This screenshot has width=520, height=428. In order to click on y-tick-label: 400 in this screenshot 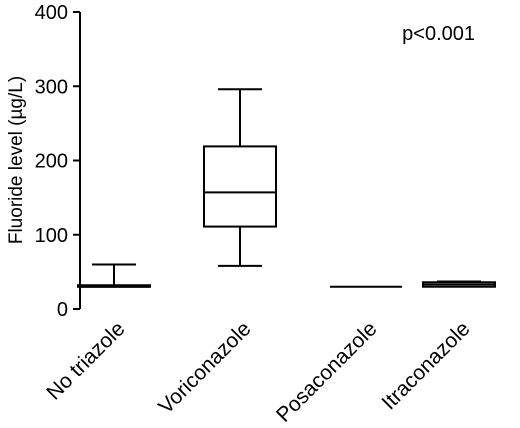, I will do `click(51, 13)`.